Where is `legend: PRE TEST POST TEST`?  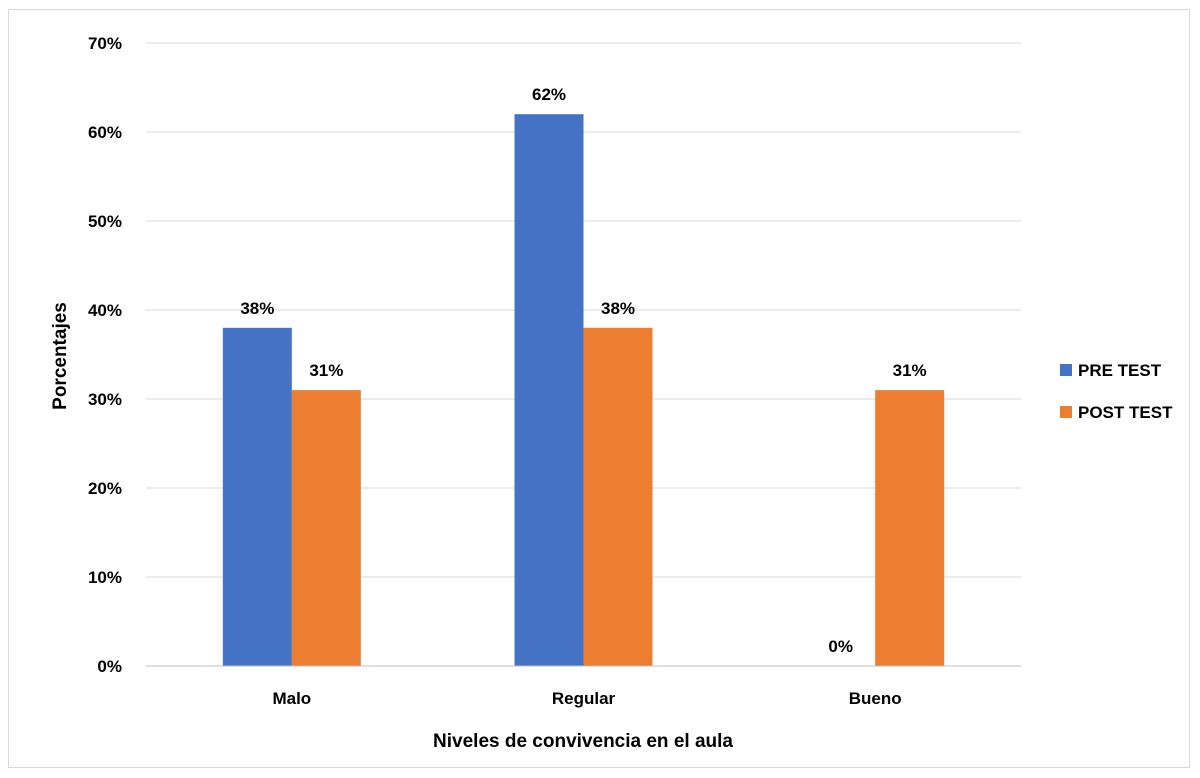
legend: PRE TEST POST TEST is located at coordinates (1116, 391).